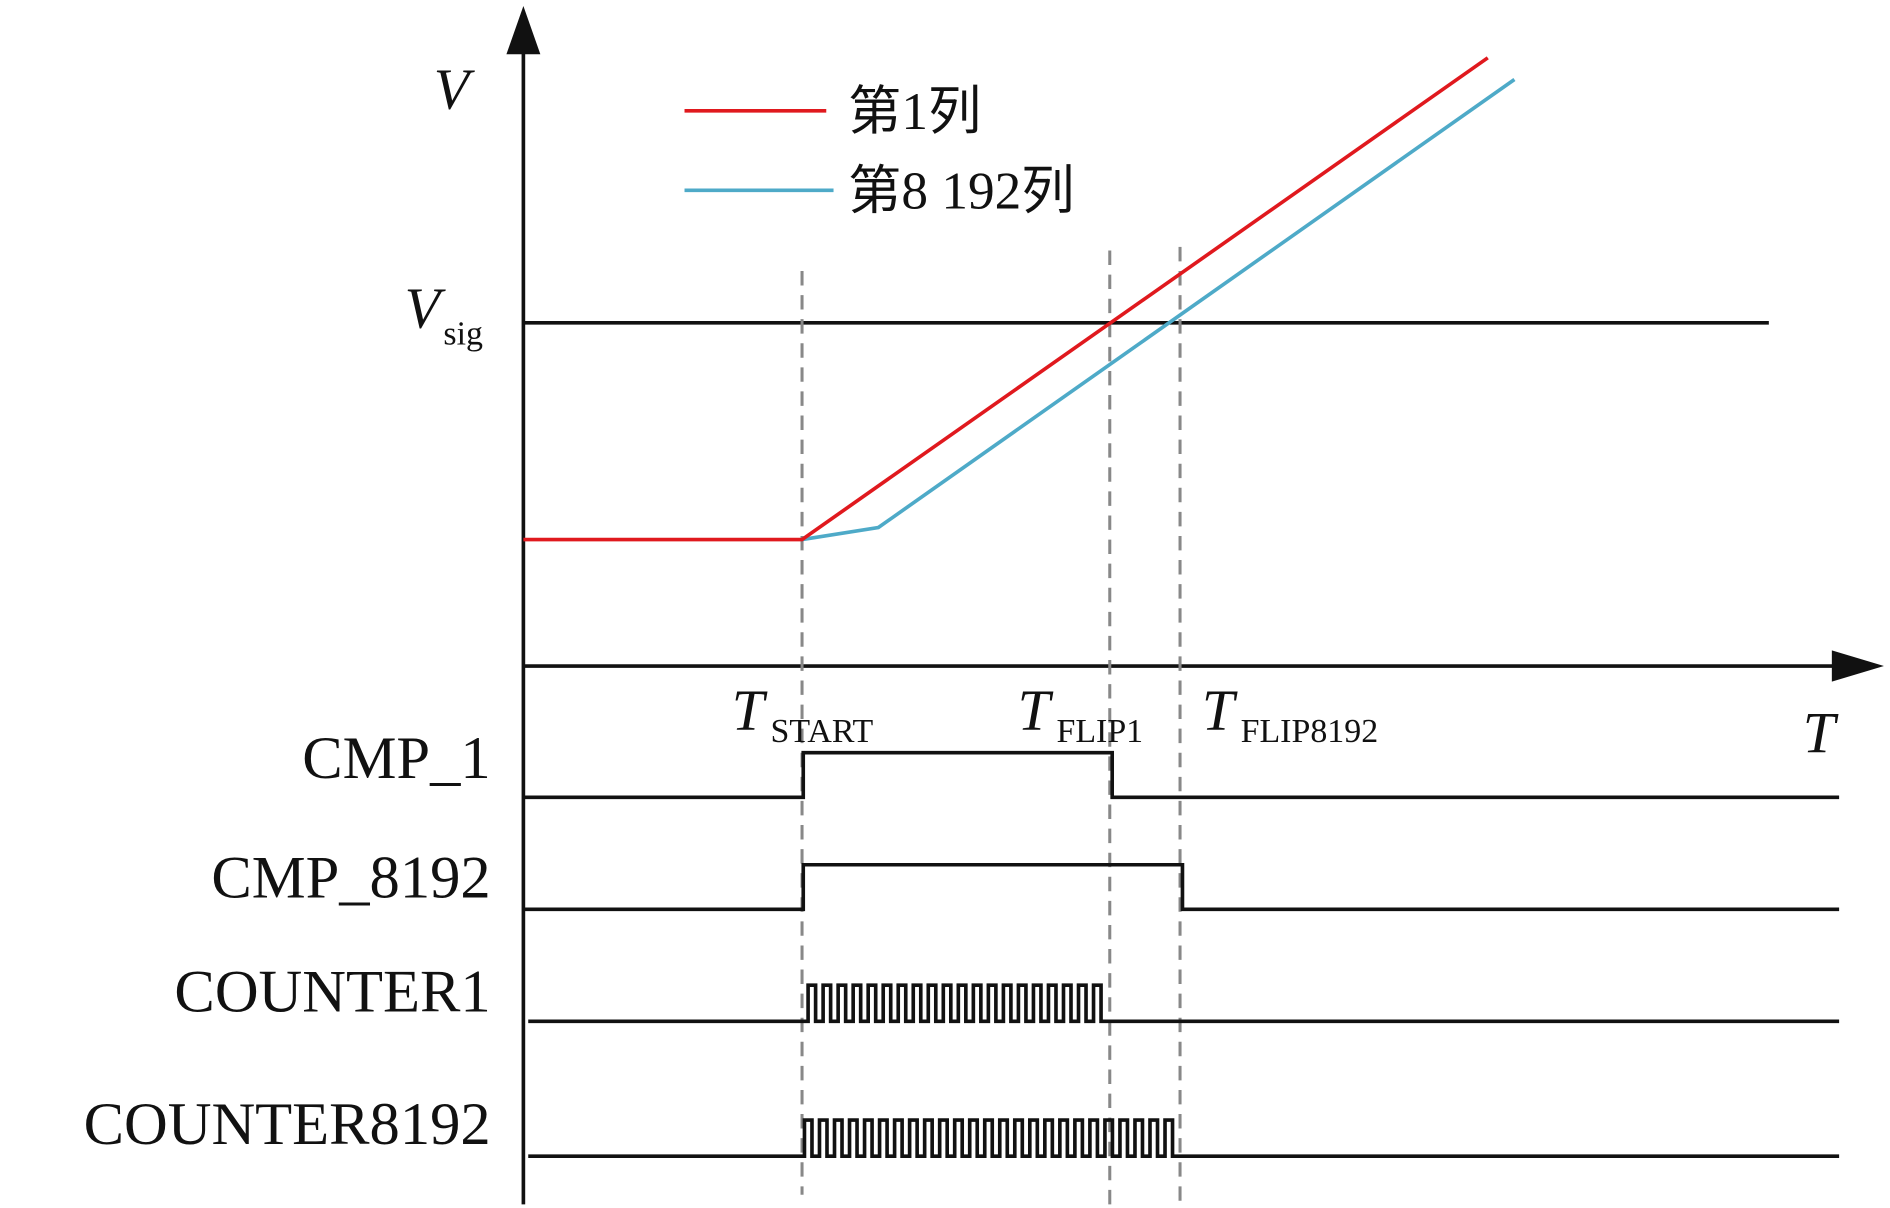 The width and height of the screenshot is (1890, 1208). Describe the element at coordinates (523, 30) in the screenshot. I see `y-arrow` at that location.